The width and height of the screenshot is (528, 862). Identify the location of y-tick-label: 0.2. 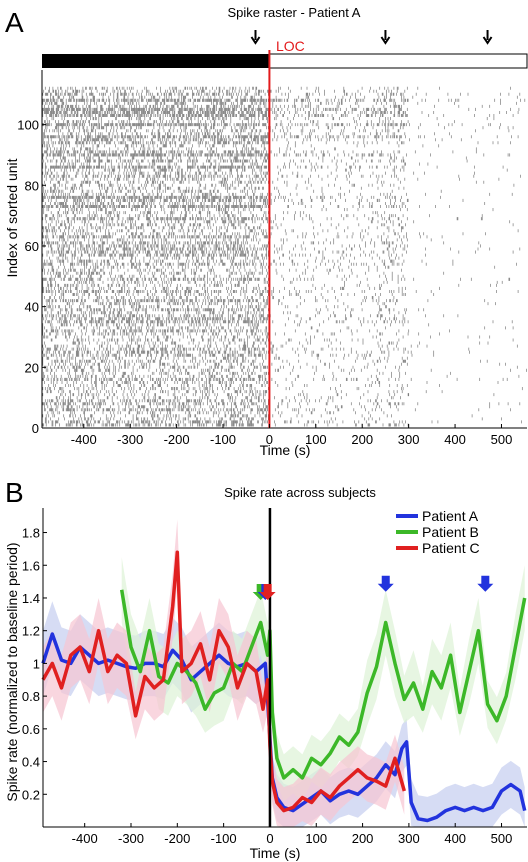
(31, 794).